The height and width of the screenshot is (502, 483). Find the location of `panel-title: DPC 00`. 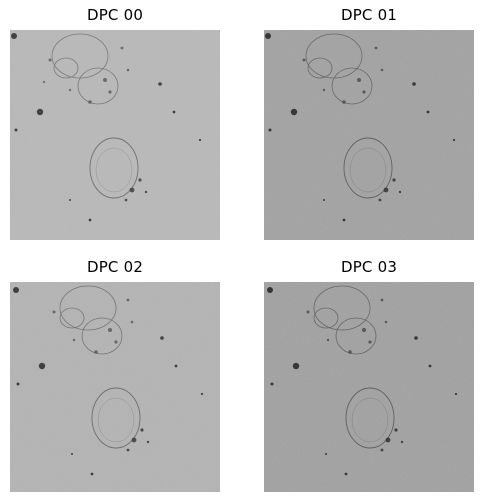

panel-title: DPC 00 is located at coordinates (115, 15).